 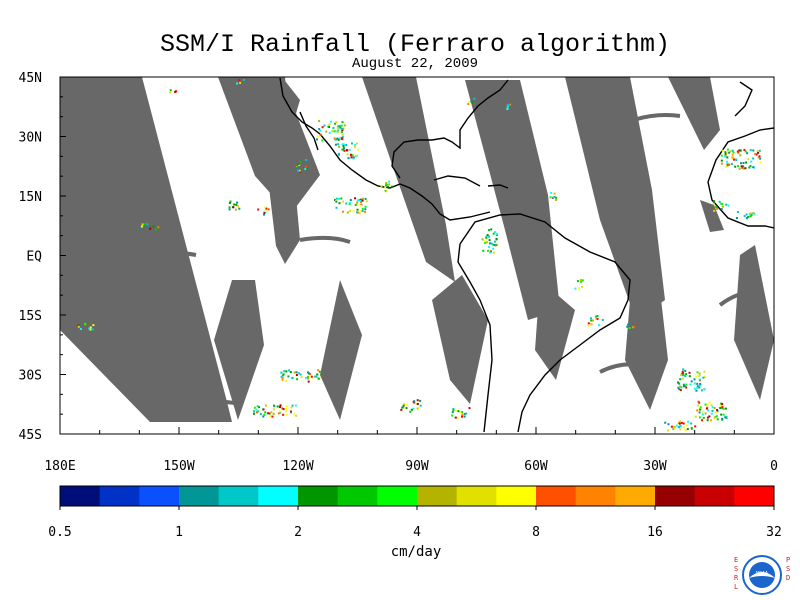 What do you see at coordinates (417, 532) in the screenshot?
I see `colorbar-tick-label: 4` at bounding box center [417, 532].